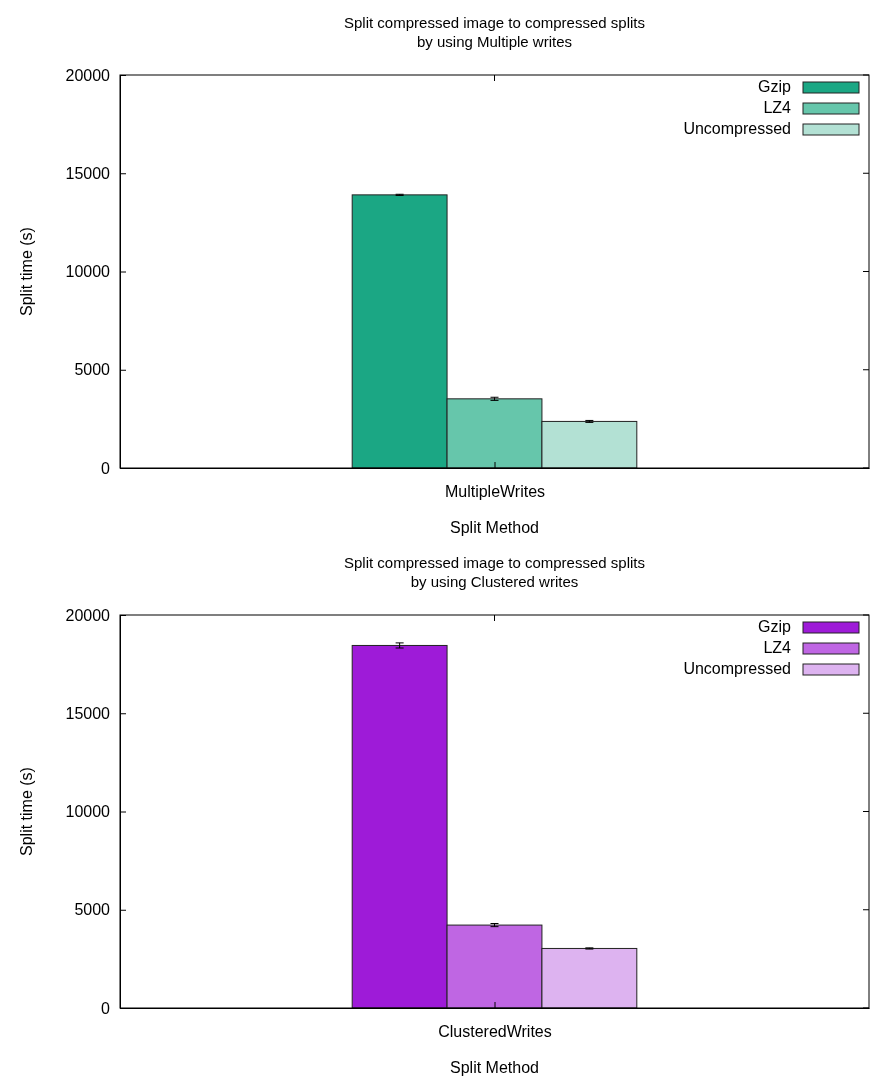 This screenshot has width=884, height=1084. I want to click on x-tick-label: MultipleWrites, so click(495, 492).